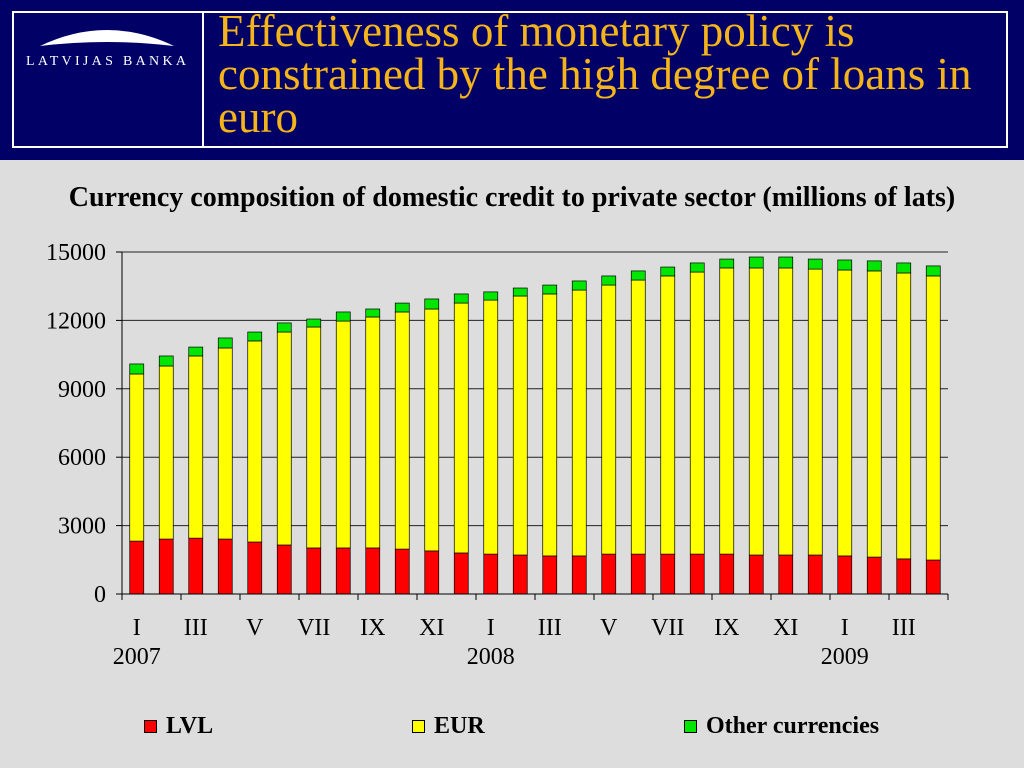 The width and height of the screenshot is (1024, 768). Describe the element at coordinates (255, 628) in the screenshot. I see `x-tick-label-5: V` at that location.